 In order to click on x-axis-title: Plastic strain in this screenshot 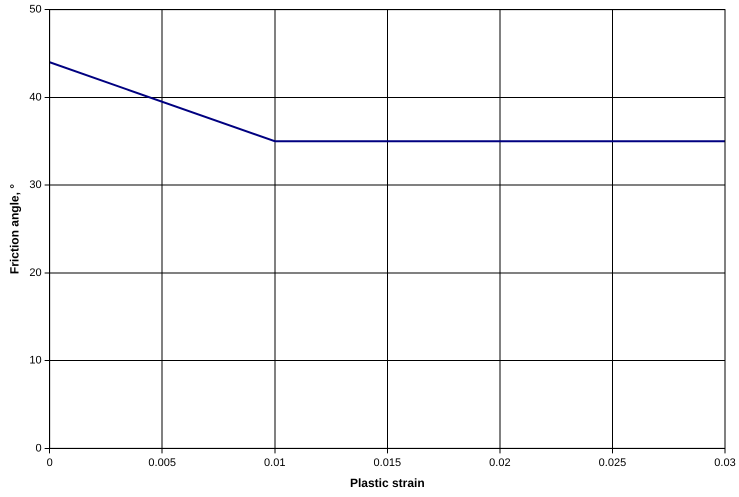, I will do `click(387, 483)`.